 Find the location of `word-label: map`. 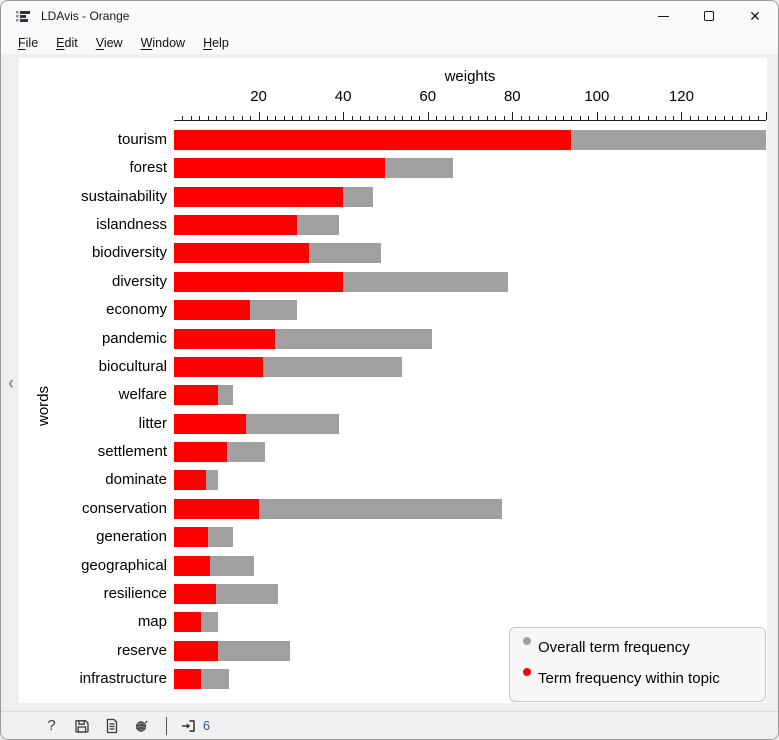

word-label: map is located at coordinates (152, 622).